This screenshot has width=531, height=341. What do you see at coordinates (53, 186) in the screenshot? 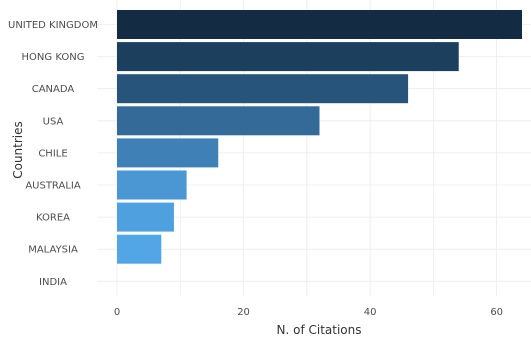
I see `y-tick-label-australia: AUSTRALIA` at bounding box center [53, 186].